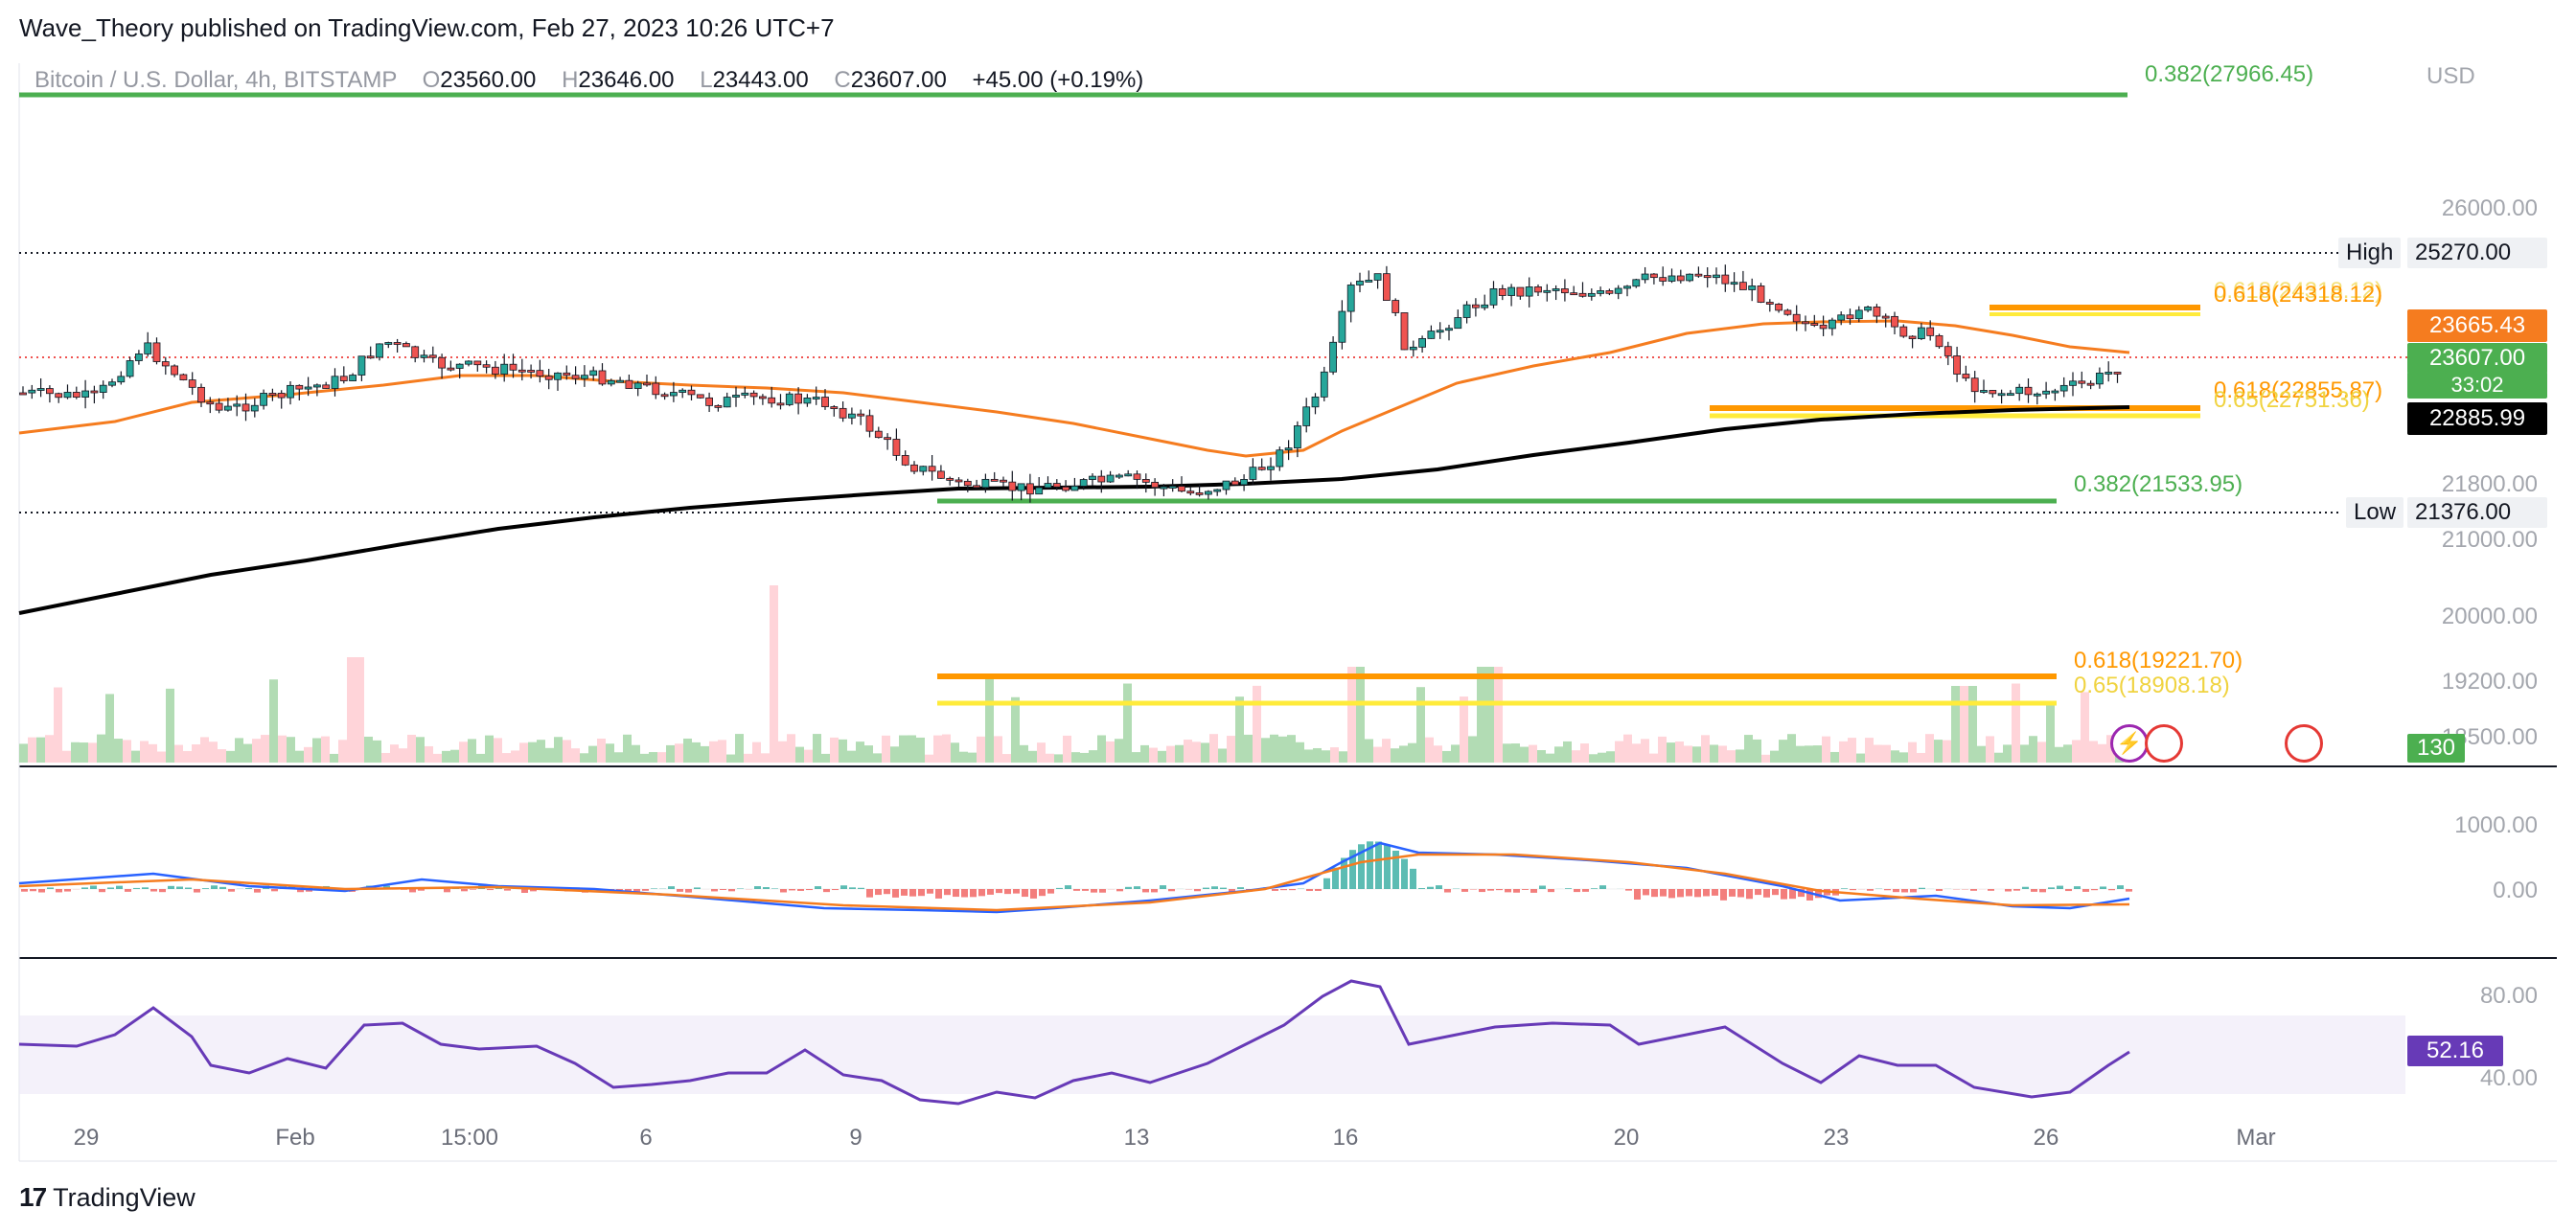 This screenshot has width=2576, height=1232. What do you see at coordinates (2129, 743) in the screenshot?
I see `lightning-event-icon: ⚡` at bounding box center [2129, 743].